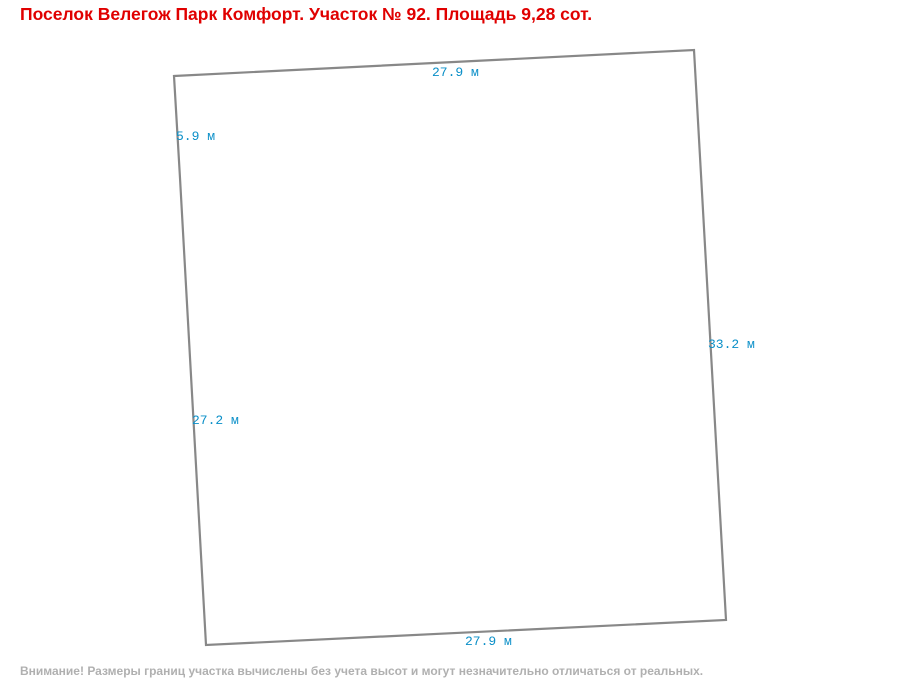 The image size is (900, 695). I want to click on edge-label: 33.2 м, so click(731, 344).